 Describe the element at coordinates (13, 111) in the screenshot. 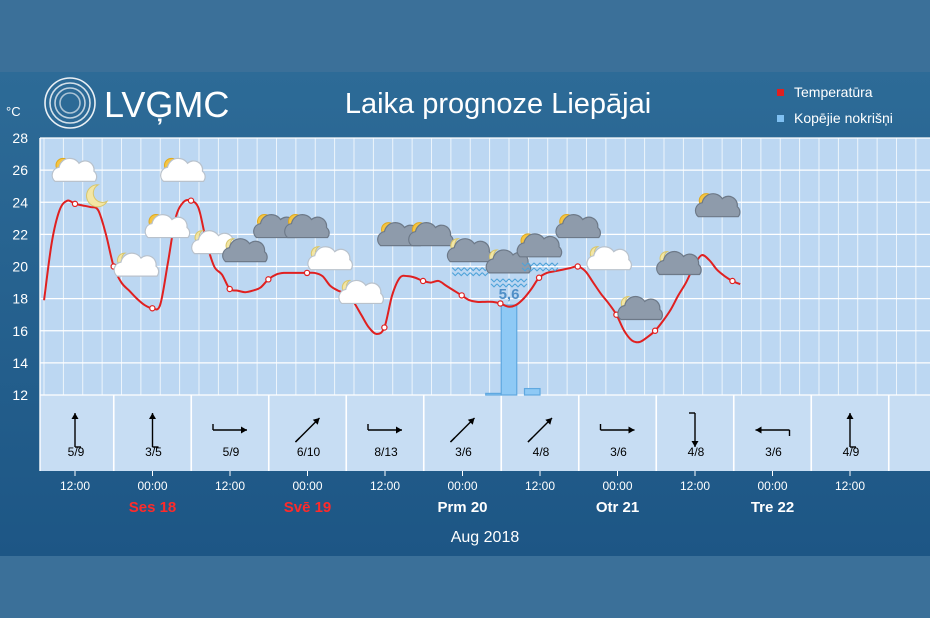

I see `y-axis-unit: °C` at that location.